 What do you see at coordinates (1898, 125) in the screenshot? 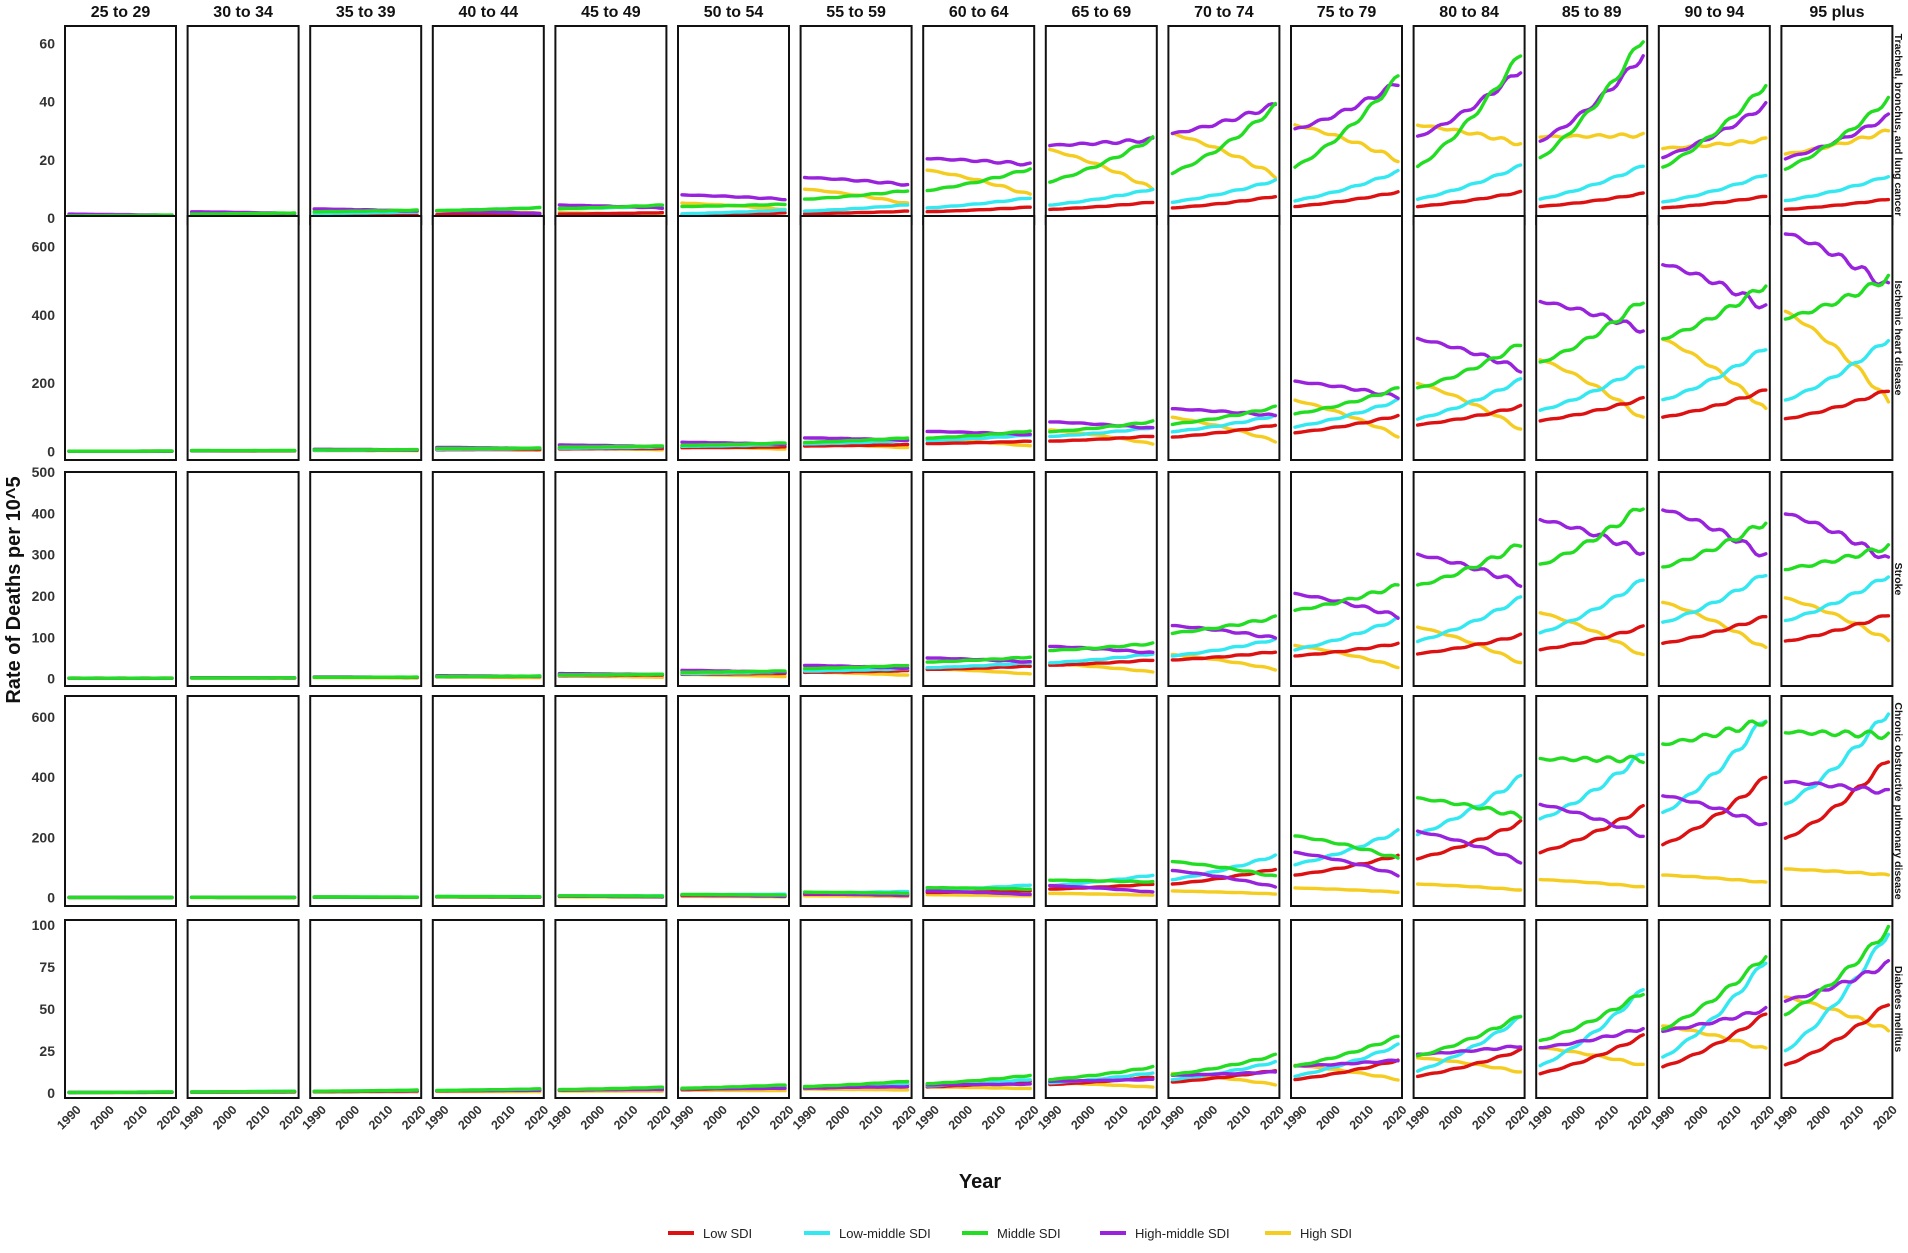
I see `cause-strip-label: Tracheal, bronchus, and lung cancer` at bounding box center [1898, 125].